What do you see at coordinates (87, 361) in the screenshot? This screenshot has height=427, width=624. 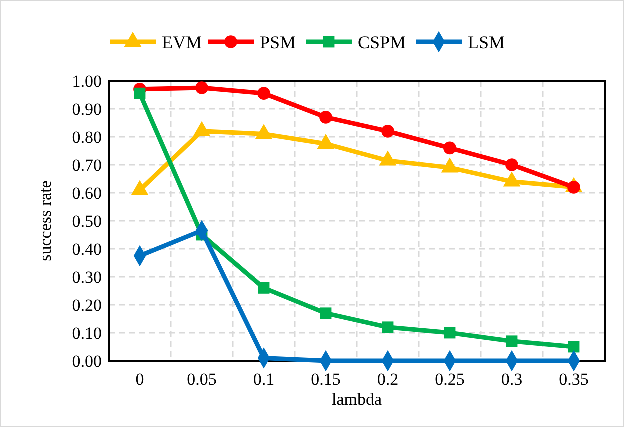 I see `y-tick-label: 0.00` at bounding box center [87, 361].